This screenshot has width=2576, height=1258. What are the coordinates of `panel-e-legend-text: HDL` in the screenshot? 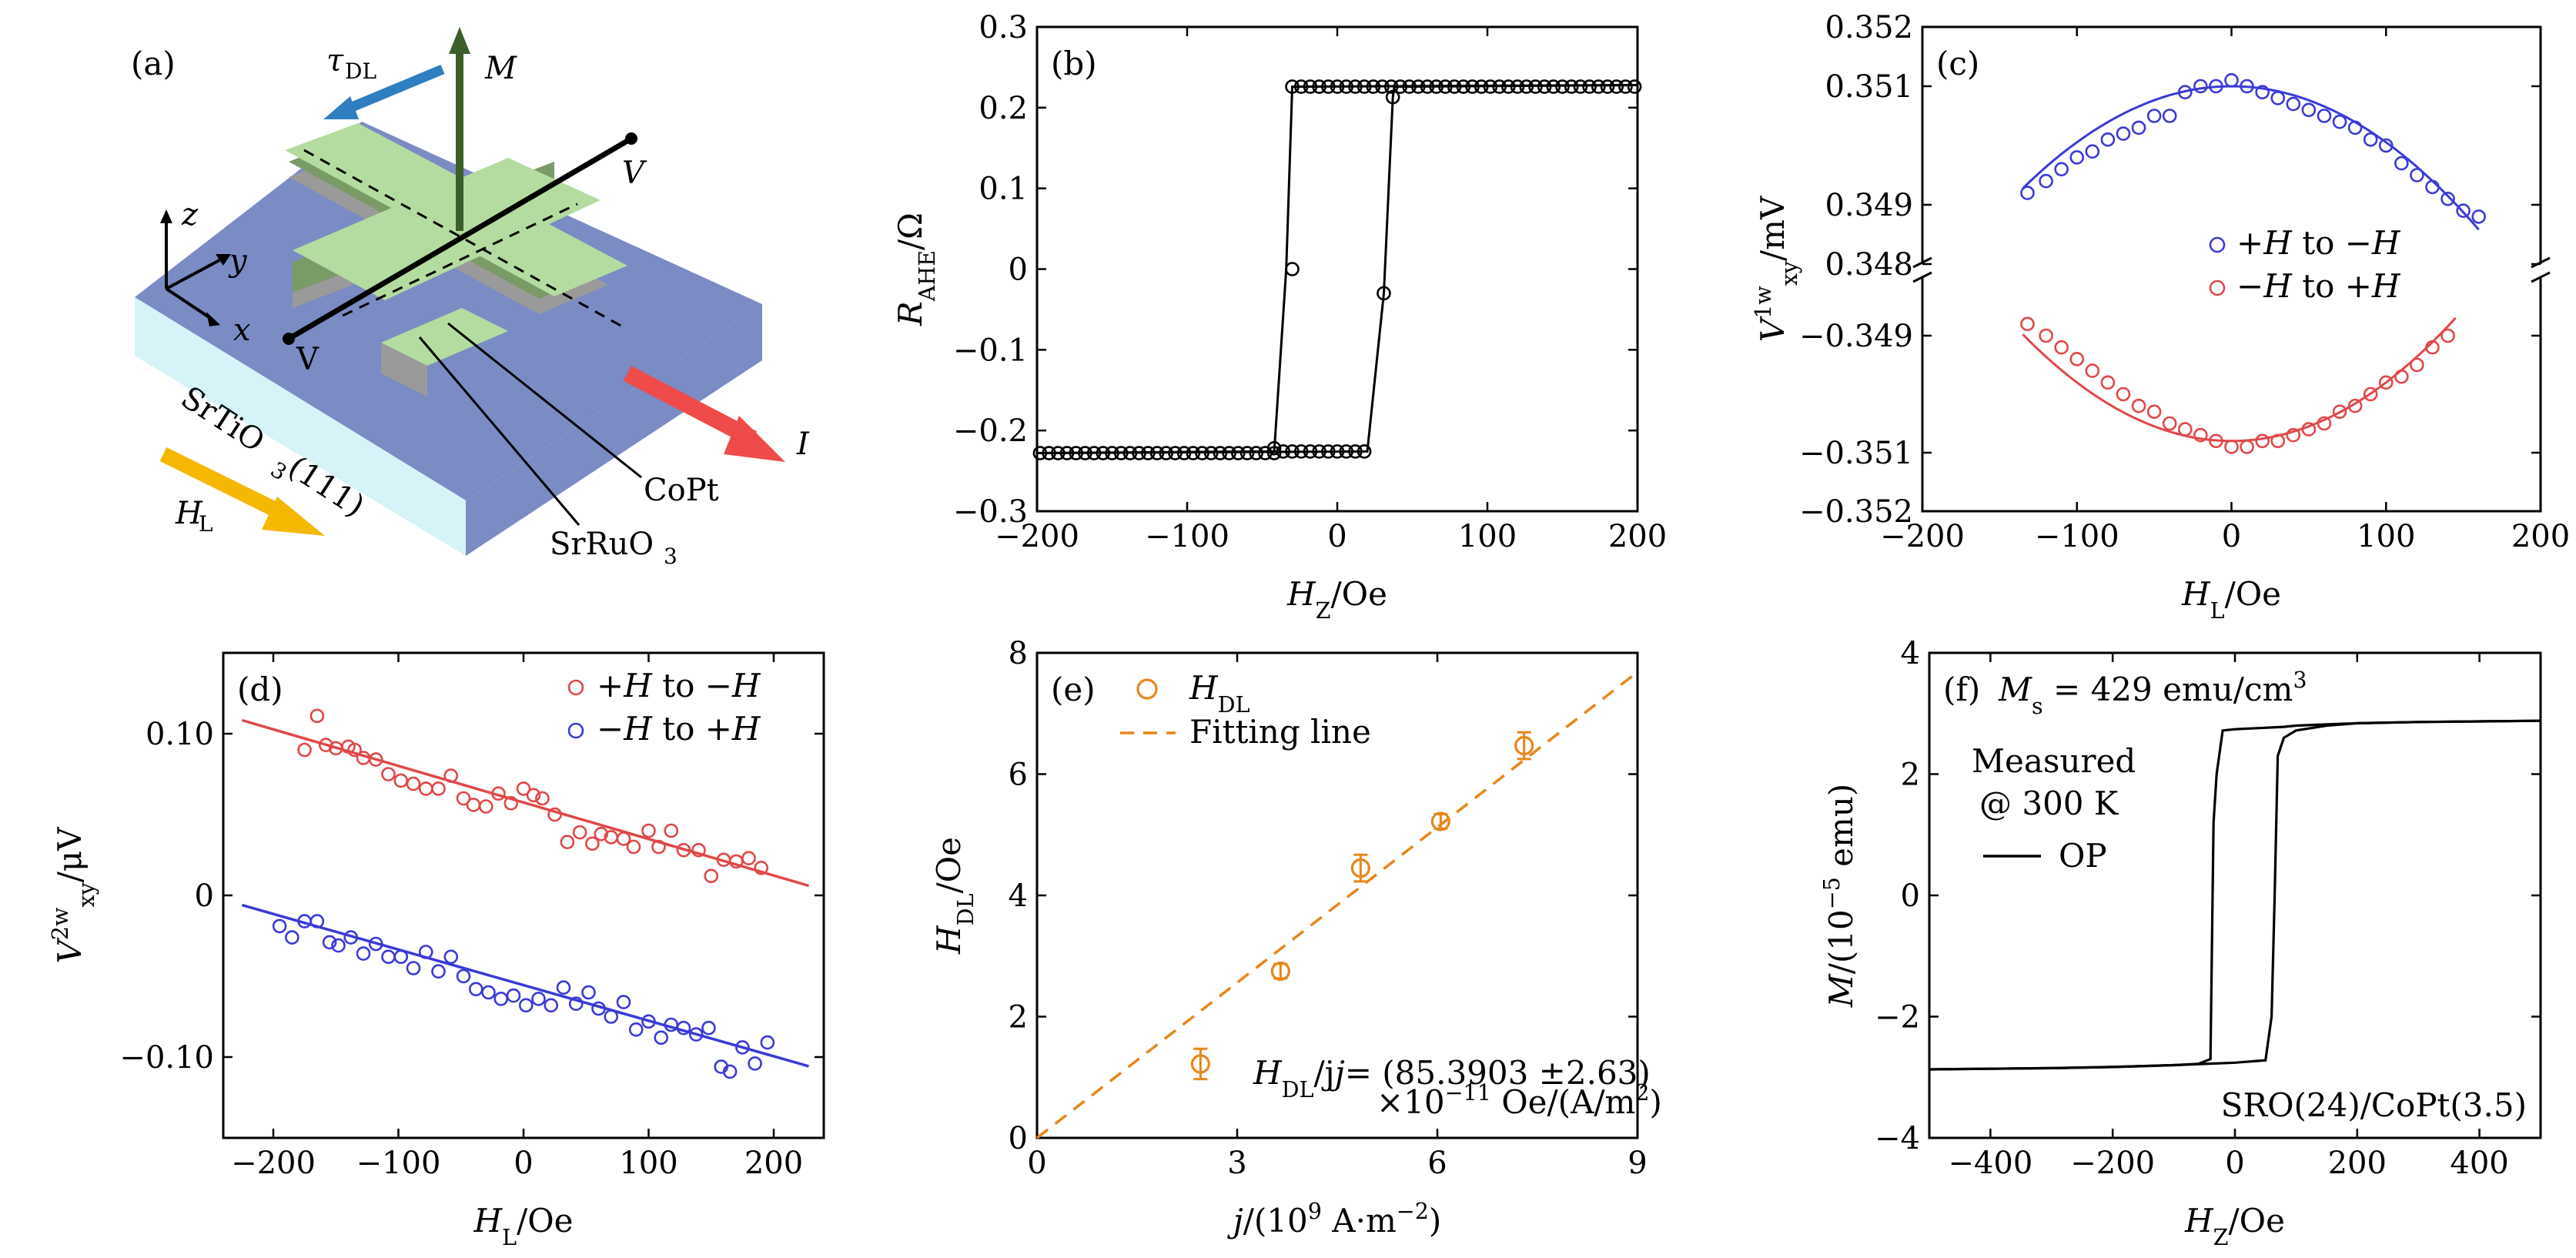 It's located at (1219, 693).